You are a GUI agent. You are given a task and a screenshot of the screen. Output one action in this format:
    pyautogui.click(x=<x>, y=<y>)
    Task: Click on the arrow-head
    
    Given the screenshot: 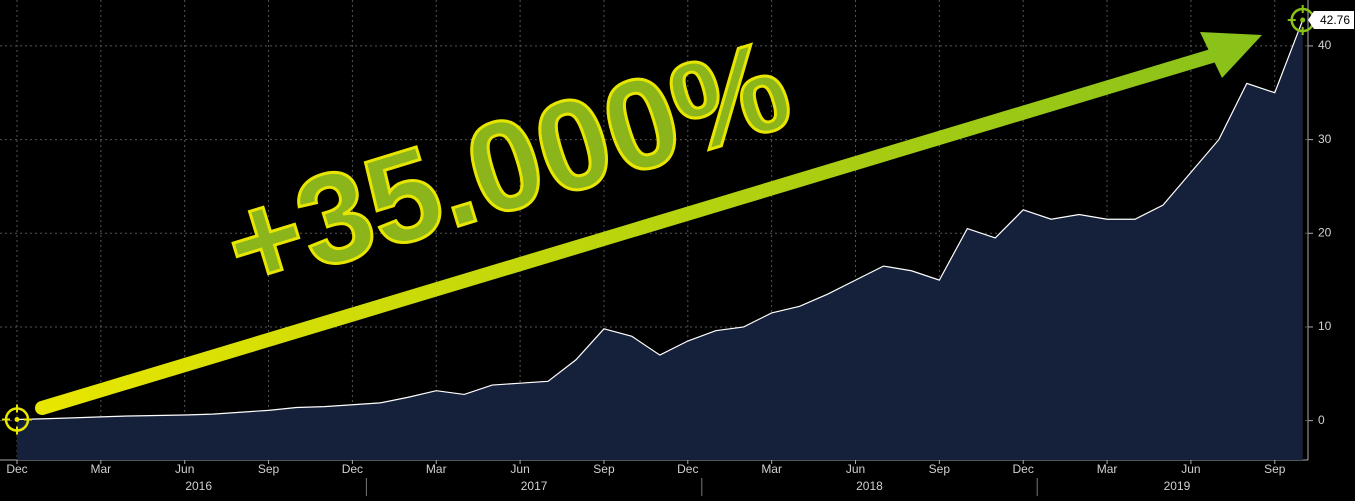 What is the action you would take?
    pyautogui.click(x=1231, y=55)
    